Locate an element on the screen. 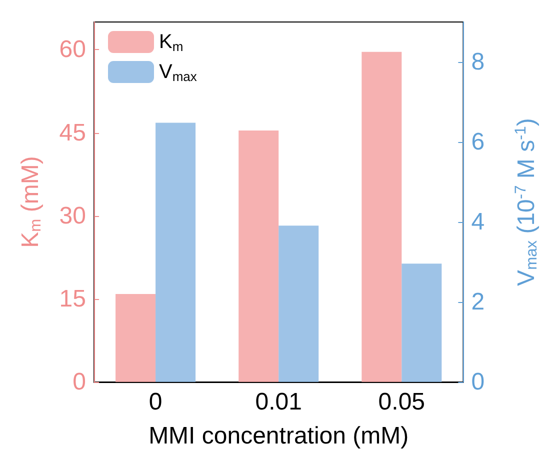  y2-tick-label: 8 is located at coordinates (478, 62).